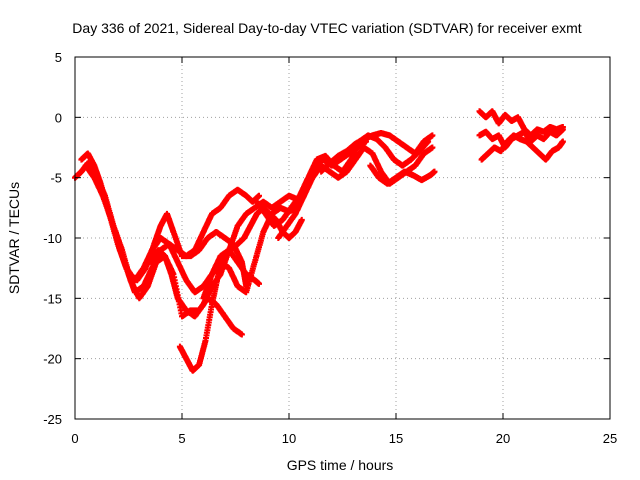 Image resolution: width=640 pixels, height=480 pixels. I want to click on series-sat-d, so click(187, 250).